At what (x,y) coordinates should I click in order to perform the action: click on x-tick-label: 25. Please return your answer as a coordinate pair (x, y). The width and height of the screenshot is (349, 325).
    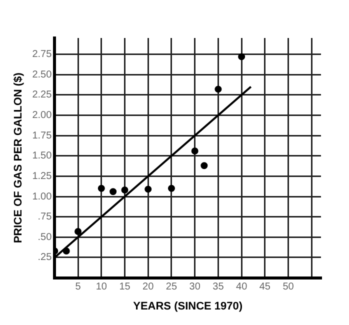
    Looking at the image, I should click on (172, 287).